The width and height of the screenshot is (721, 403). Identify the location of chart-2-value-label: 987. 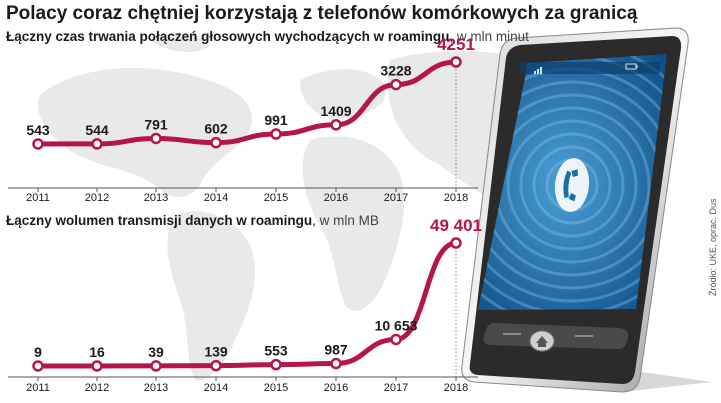
(336, 350).